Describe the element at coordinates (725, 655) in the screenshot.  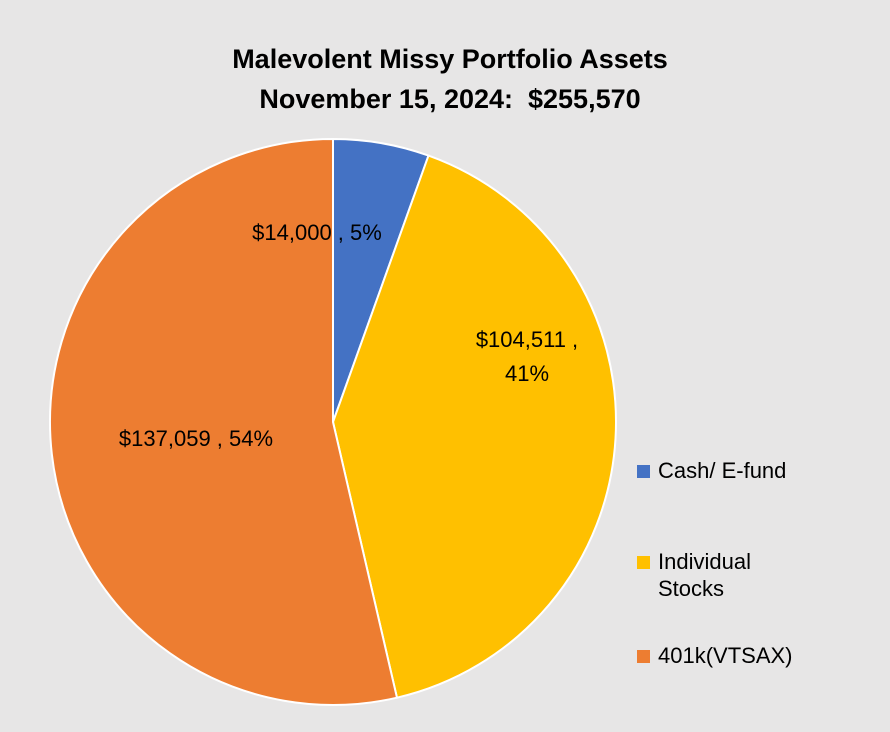
I see `legend-label-401k: 401k(VTSAX)` at that location.